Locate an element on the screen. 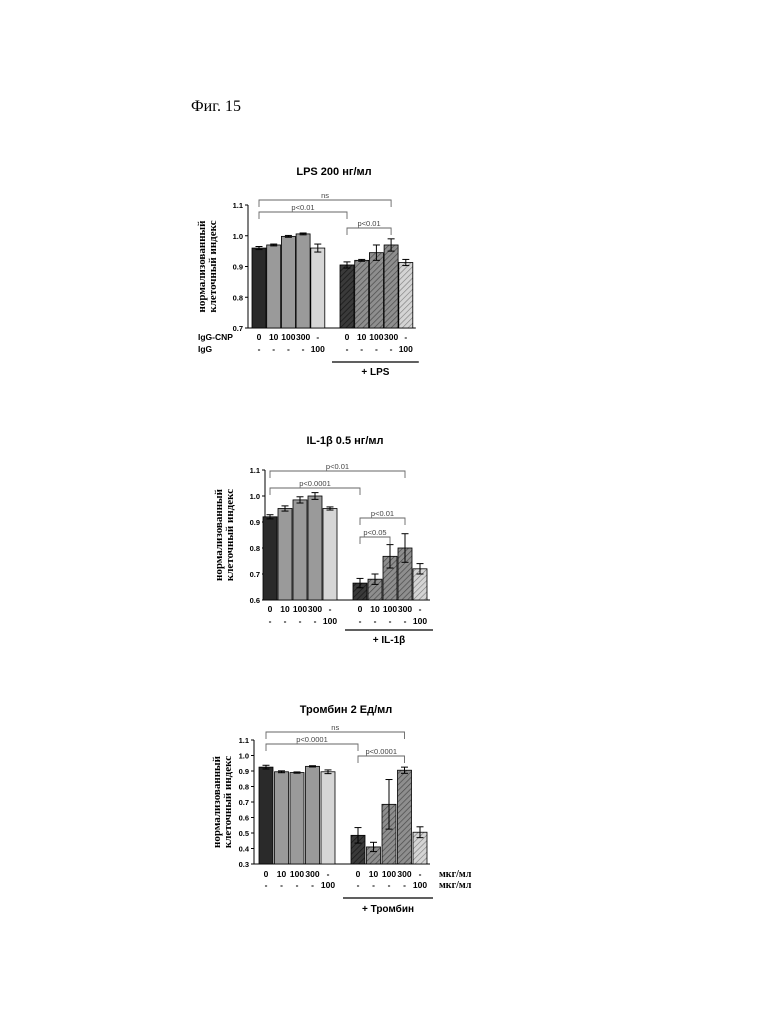  significance-label: ns is located at coordinates (335, 727).